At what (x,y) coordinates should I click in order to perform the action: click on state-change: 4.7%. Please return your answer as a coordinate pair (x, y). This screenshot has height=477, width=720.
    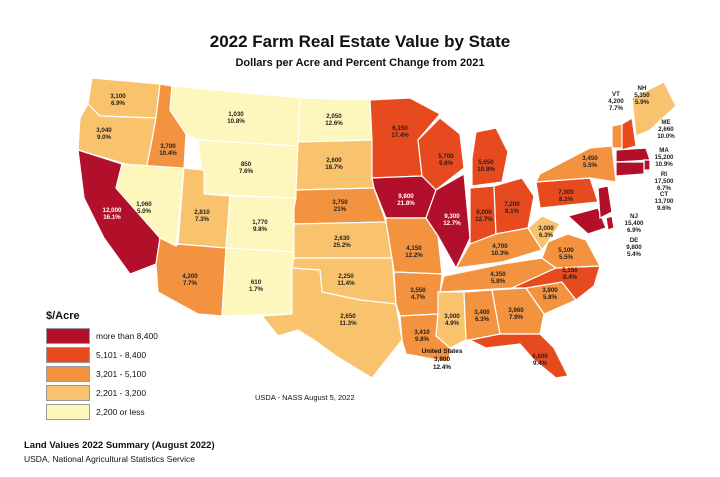
    Looking at the image, I should click on (418, 297).